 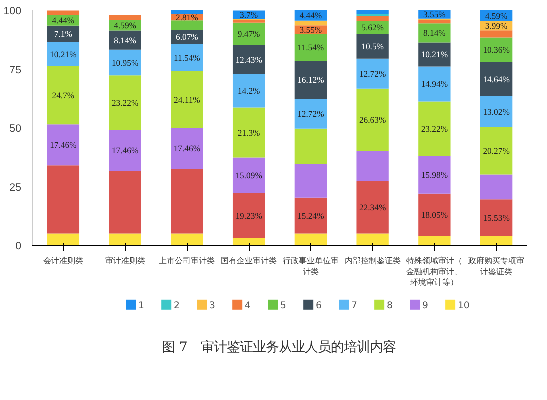 I want to click on data-label: 20.27%, so click(x=496, y=151).